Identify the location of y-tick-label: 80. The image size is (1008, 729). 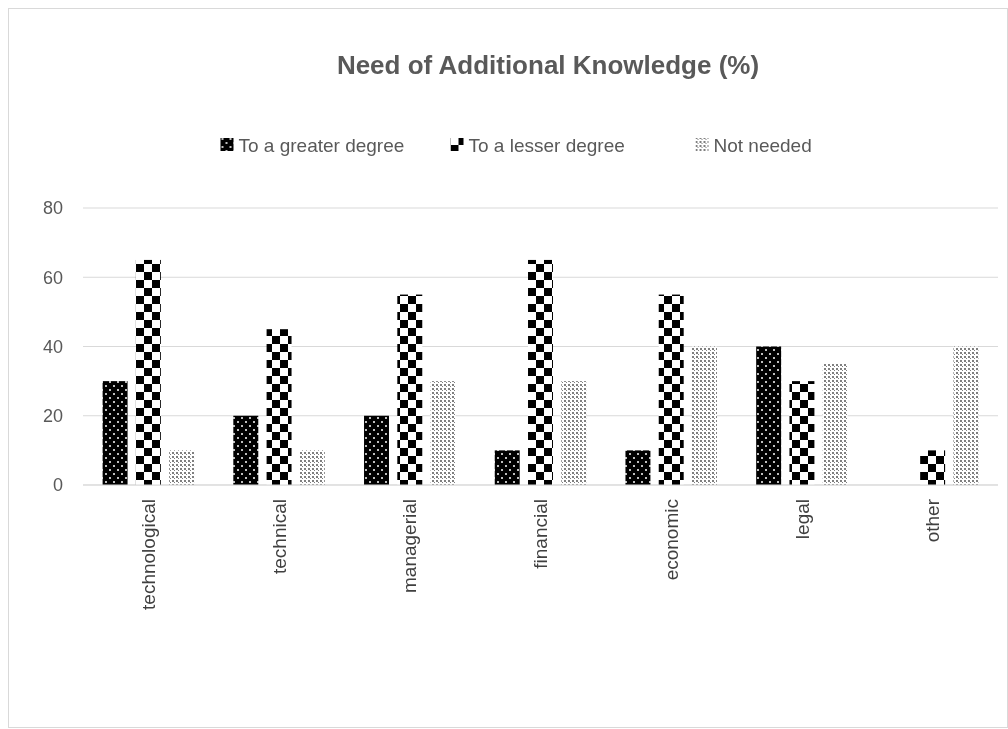
(52, 208).